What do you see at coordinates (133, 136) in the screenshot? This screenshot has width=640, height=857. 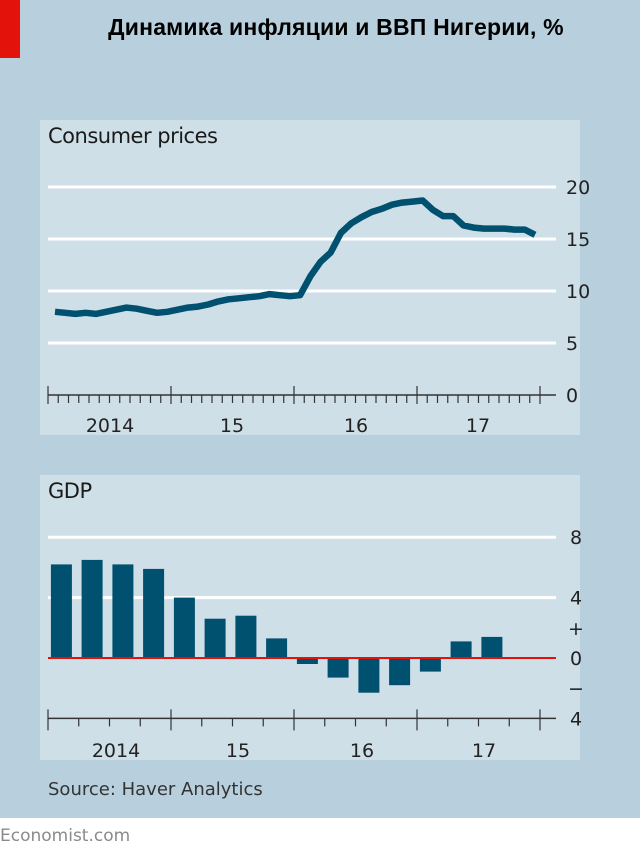 I see `consumer-prices-title: Consumer prices` at bounding box center [133, 136].